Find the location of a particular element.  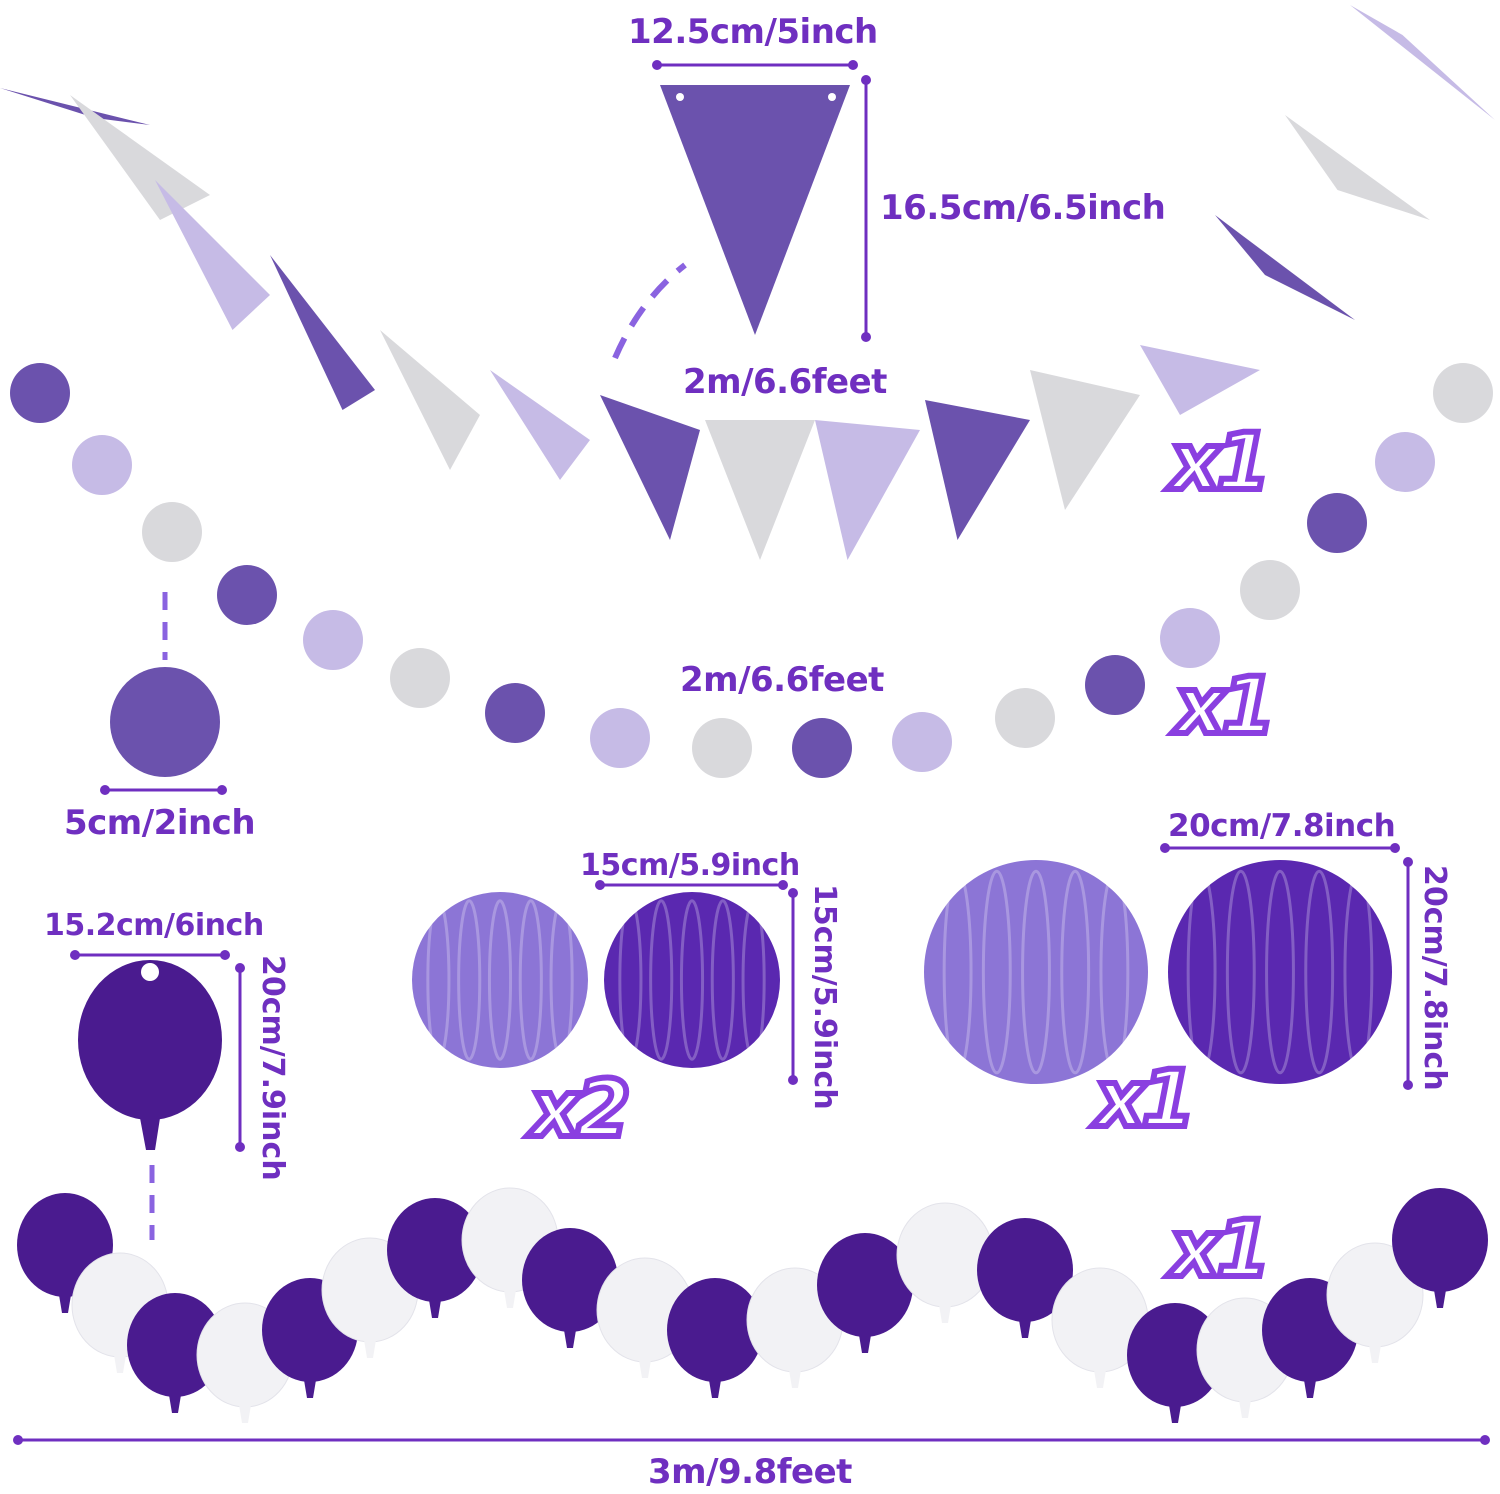

large-honeycomb-quantity-badge: x1 is located at coordinates (1145, 1100).